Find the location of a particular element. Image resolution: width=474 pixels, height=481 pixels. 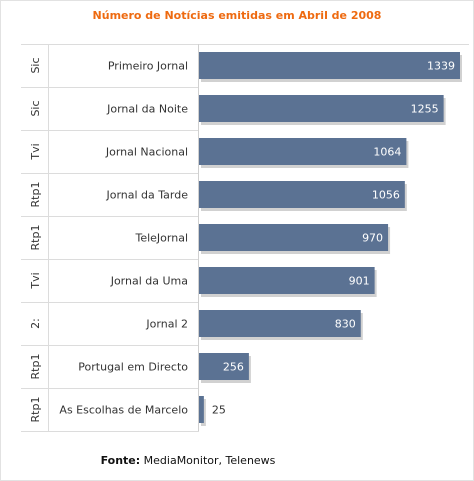

data-label: 1056 is located at coordinates (386, 195).